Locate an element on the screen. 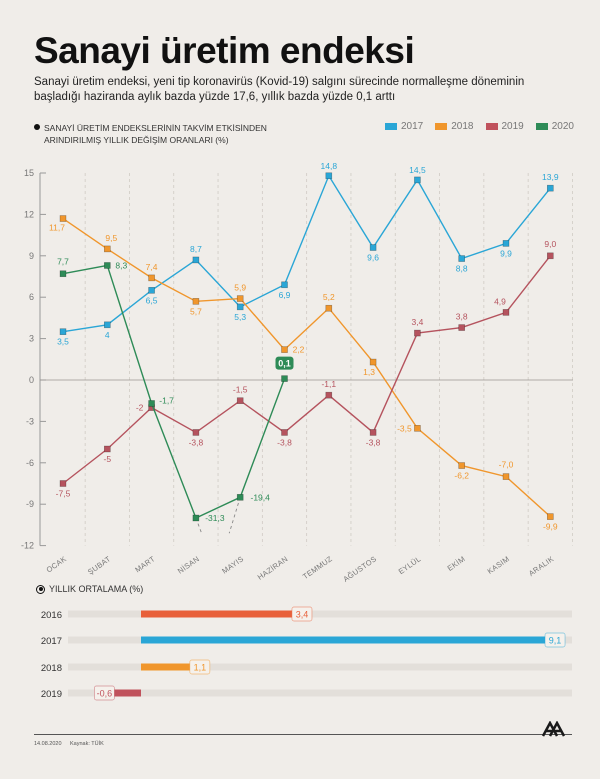  data-label: -1,5 is located at coordinates (240, 390).